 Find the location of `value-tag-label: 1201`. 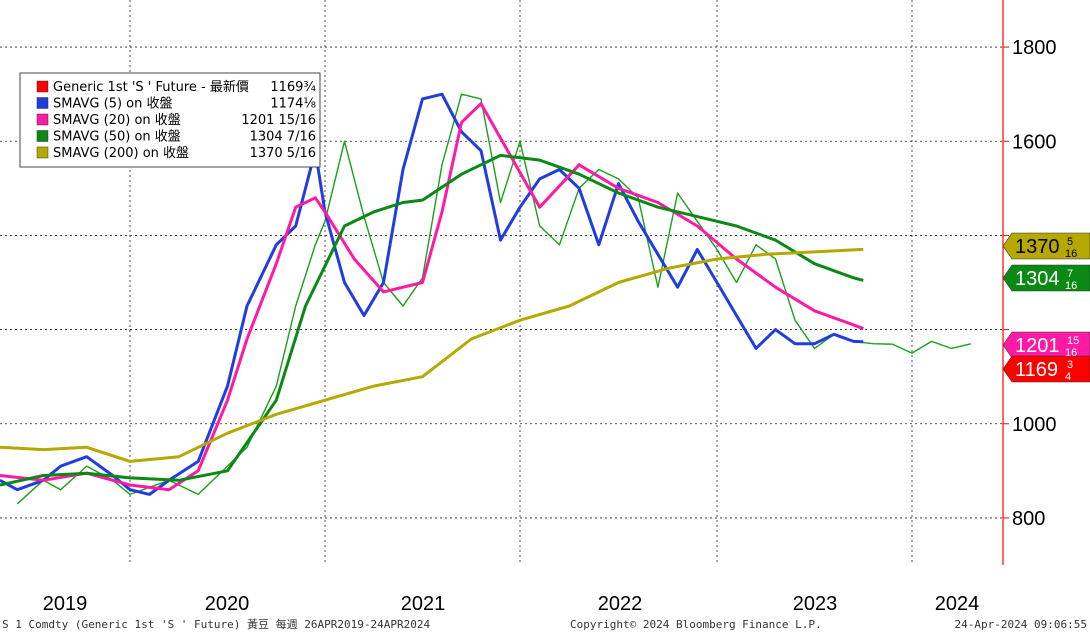

value-tag-label: 1201 is located at coordinates (1037, 346).